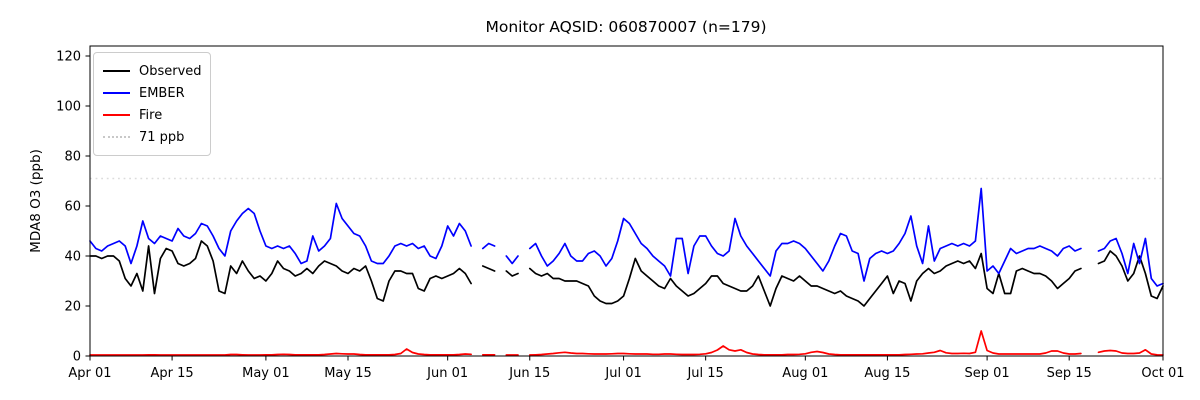 This screenshot has width=1200, height=400. What do you see at coordinates (162, 137) in the screenshot?
I see `legend-label: 71 ppb` at bounding box center [162, 137].